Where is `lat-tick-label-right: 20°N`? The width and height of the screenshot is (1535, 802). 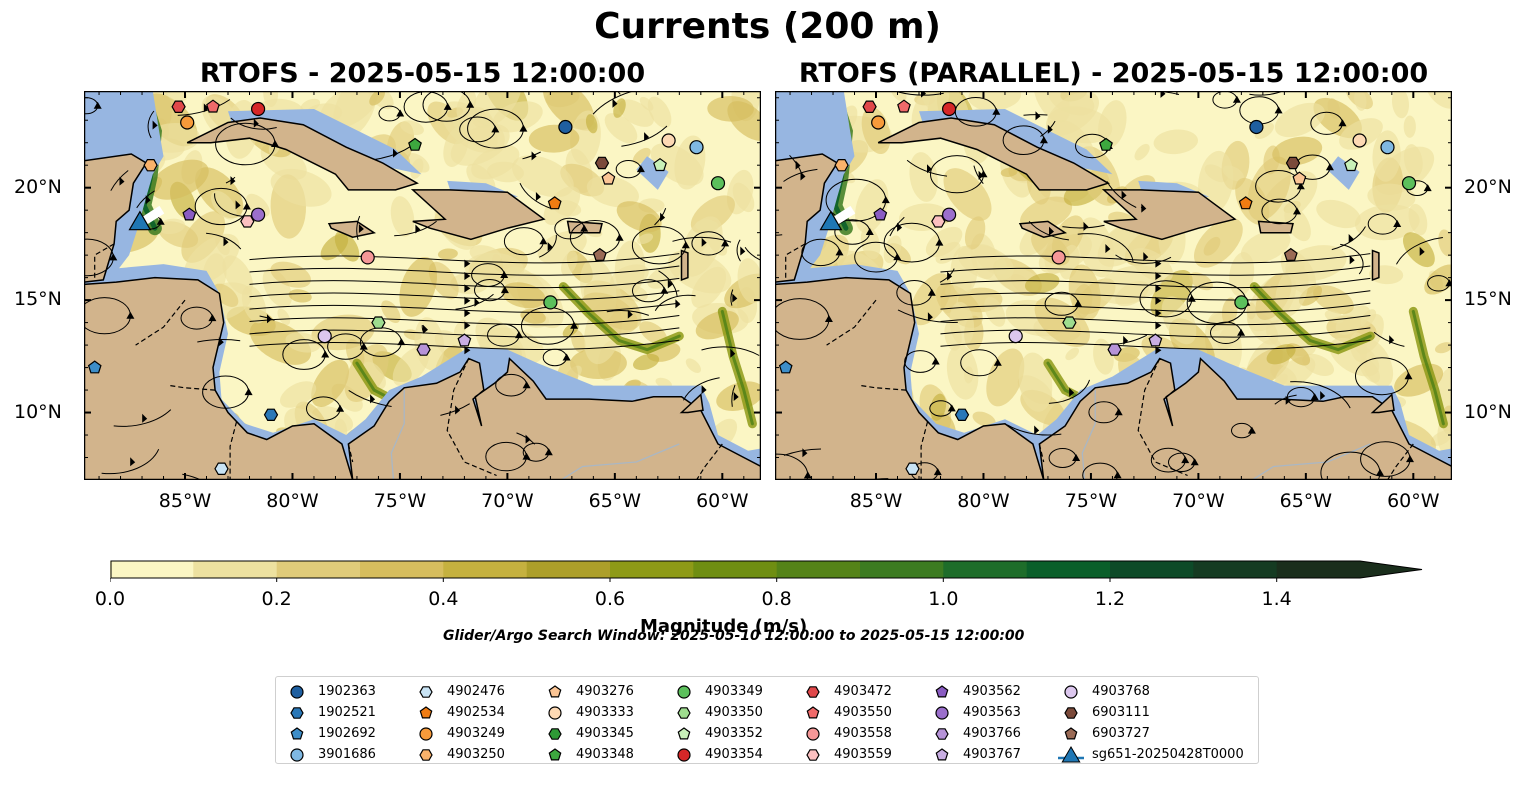 lat-tick-label-right: 20°N is located at coordinates (1488, 186).